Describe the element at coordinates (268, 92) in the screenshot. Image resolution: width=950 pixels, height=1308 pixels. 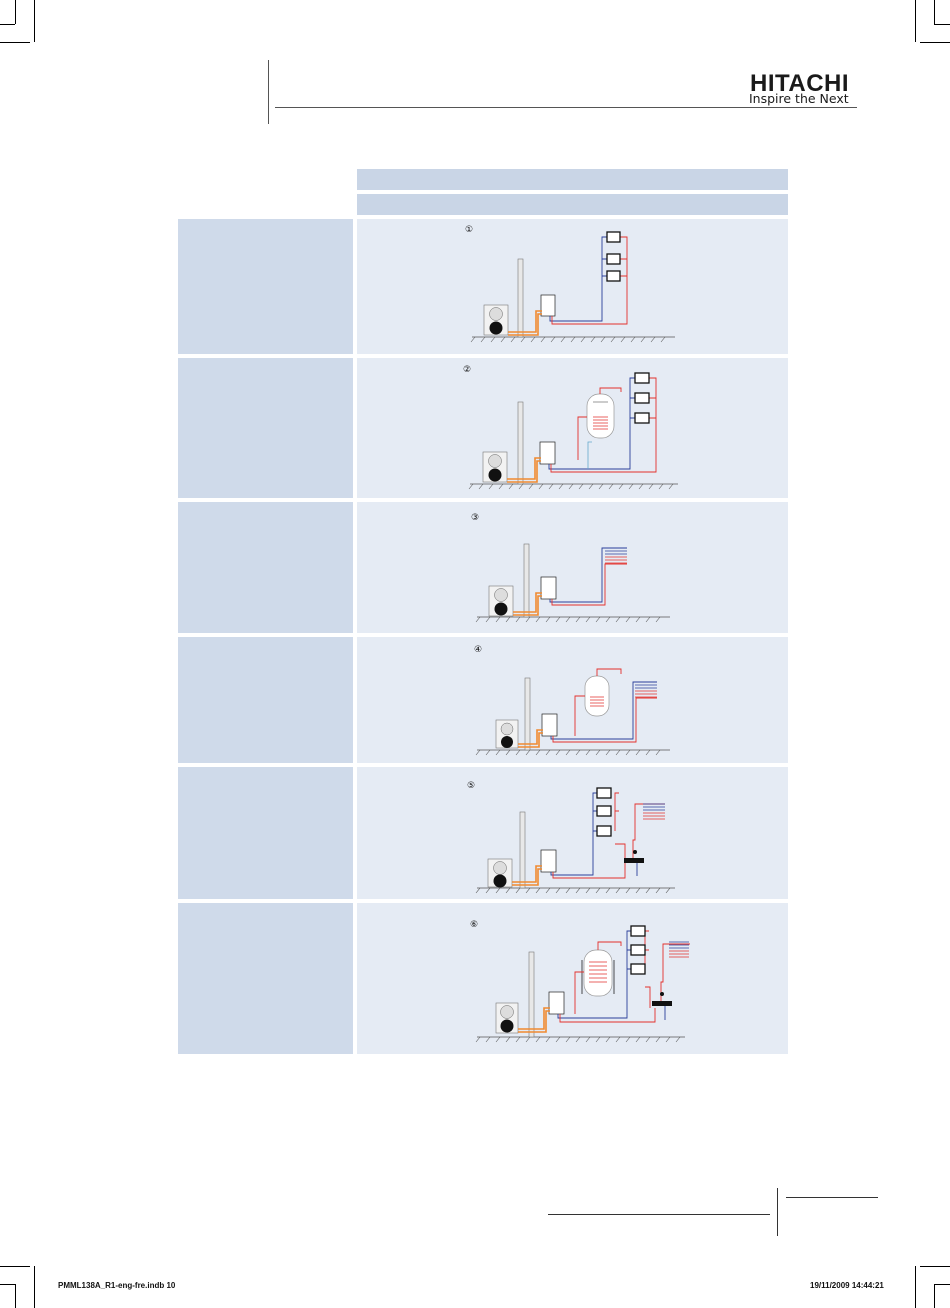
I see `header-vertical-rule` at that location.